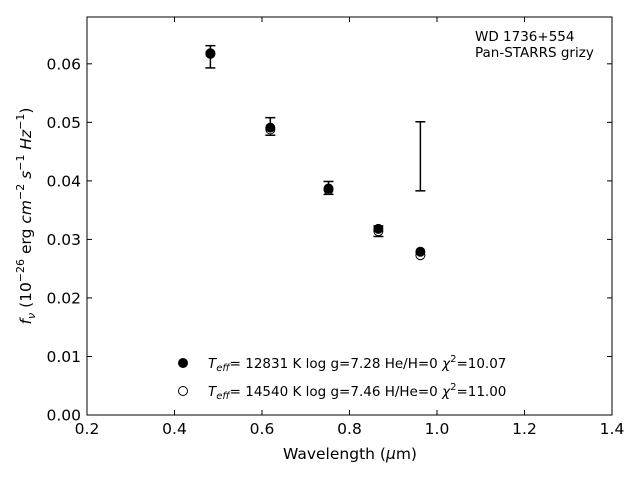 This screenshot has height=480, width=640. Describe the element at coordinates (87, 429) in the screenshot. I see `x-tick-label: 0.2` at that location.